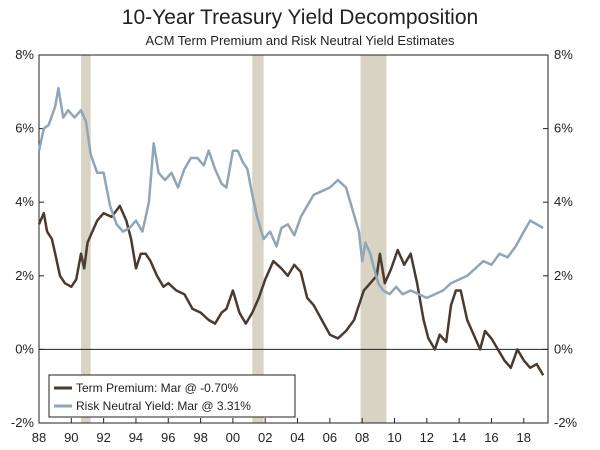 The width and height of the screenshot is (600, 450). What do you see at coordinates (157, 388) in the screenshot?
I see `legend-label-0: Term Premium: Mar @ -0.70%` at bounding box center [157, 388].